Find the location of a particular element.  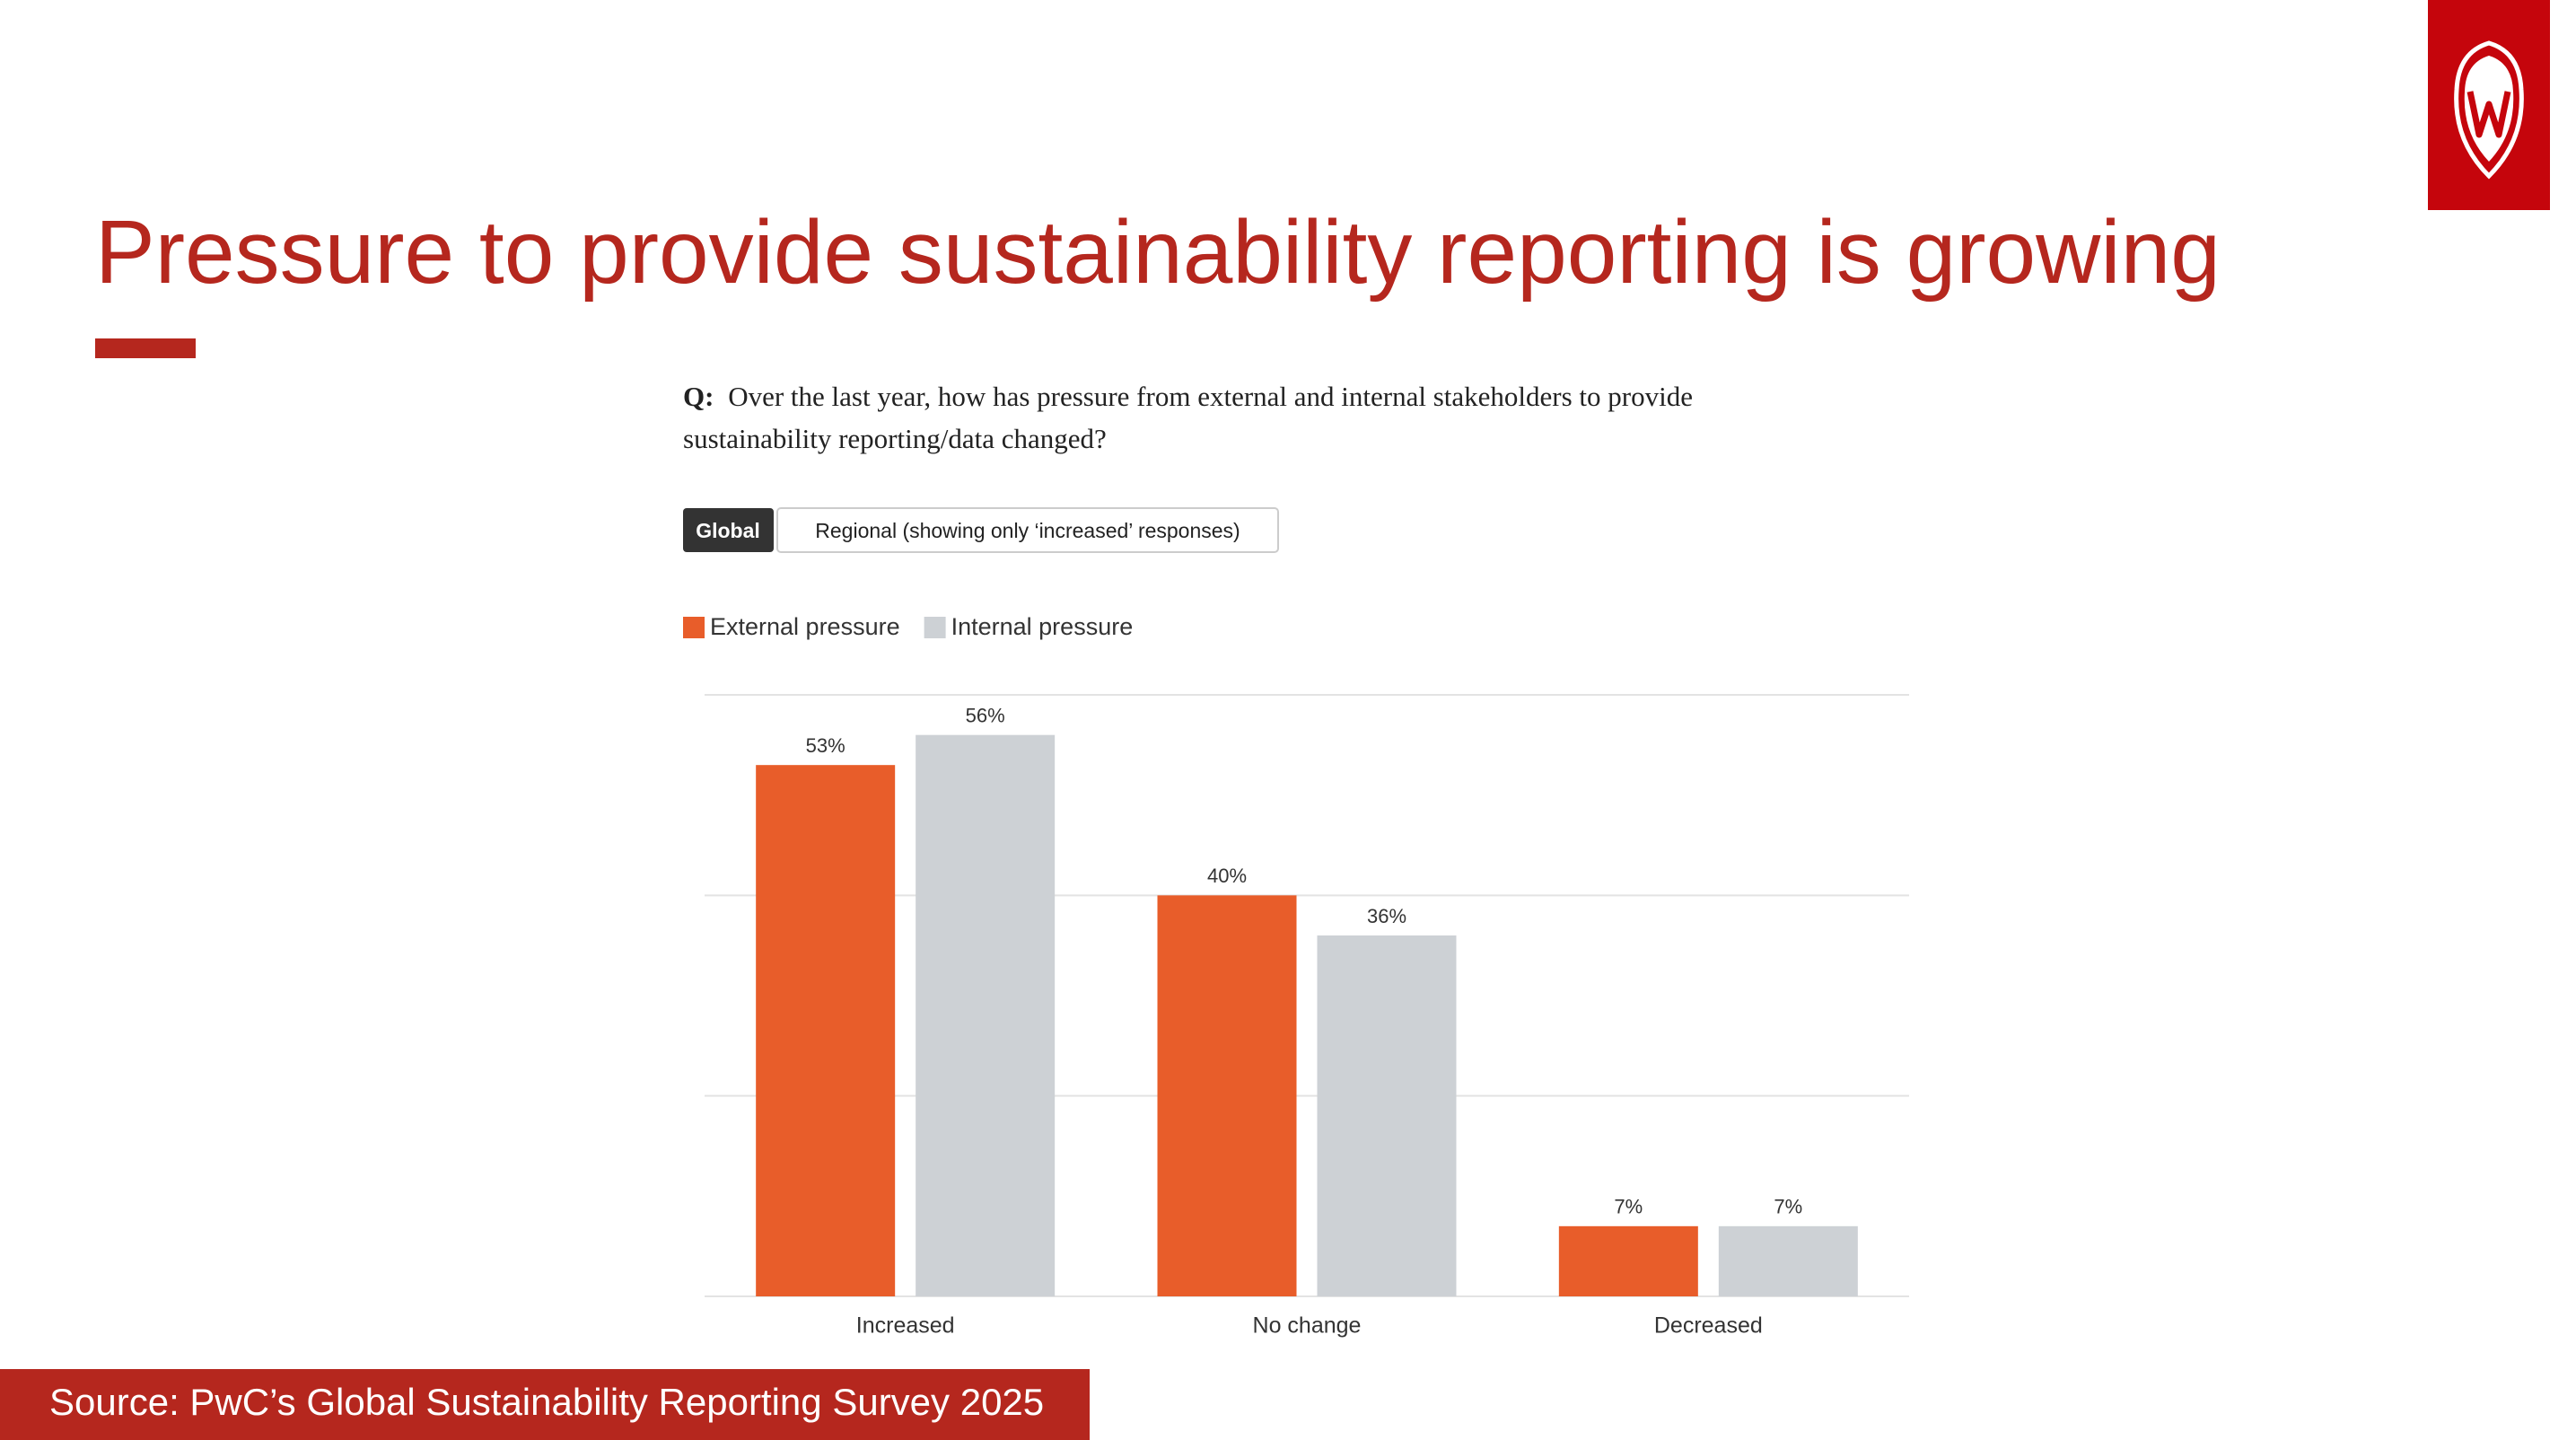

question-text: sustainability reporting/data changed? is located at coordinates (895, 439).